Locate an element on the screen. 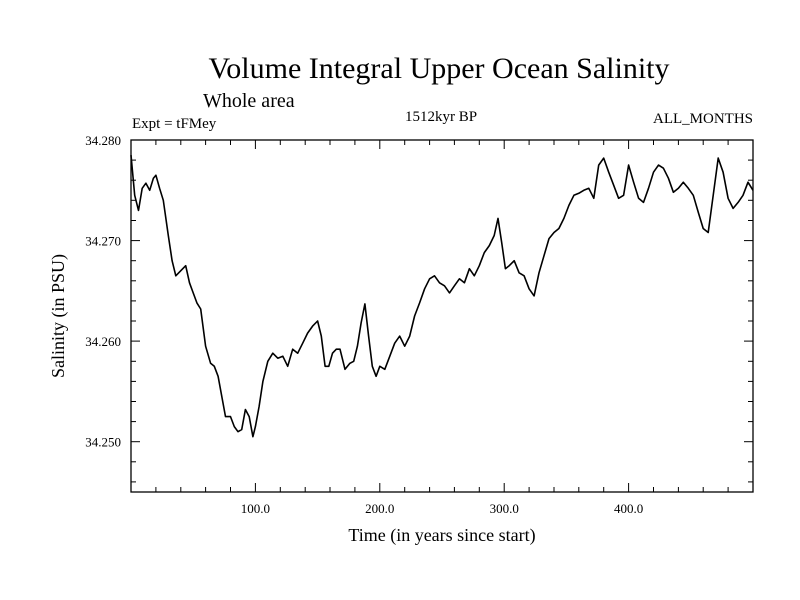 Image resolution: width=800 pixels, height=600 pixels. y-tick-label: 34.270 is located at coordinates (103, 241).